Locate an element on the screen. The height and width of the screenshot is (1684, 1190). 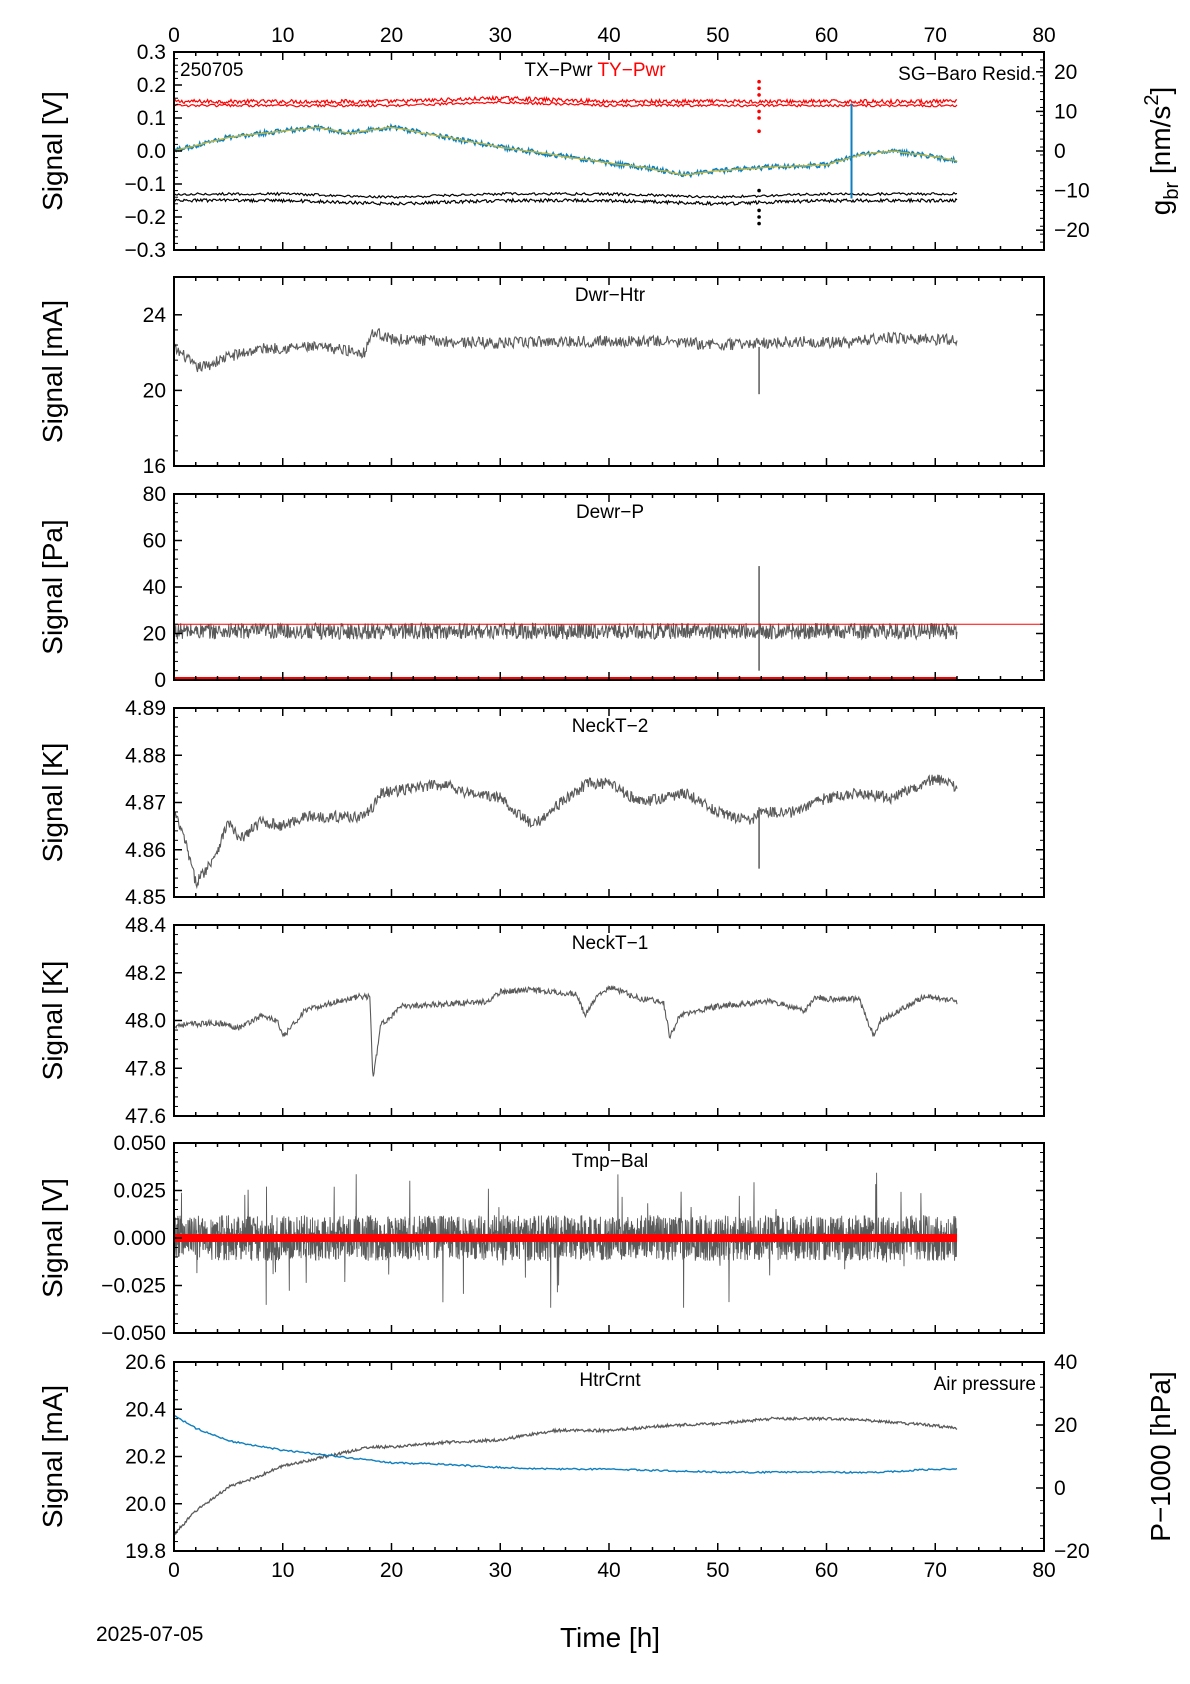
x-axis-label: Time [h] is located at coordinates (610, 1637).